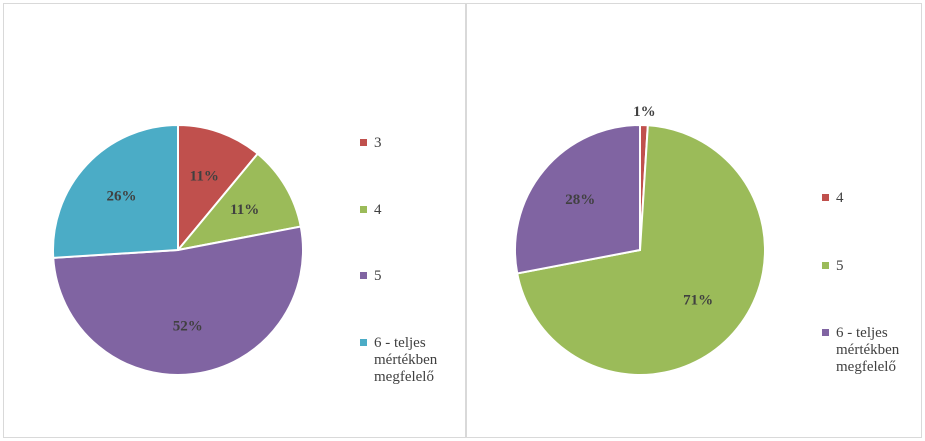 This screenshot has width=925, height=441. What do you see at coordinates (698, 301) in the screenshot?
I see `data-label: 71%` at bounding box center [698, 301].